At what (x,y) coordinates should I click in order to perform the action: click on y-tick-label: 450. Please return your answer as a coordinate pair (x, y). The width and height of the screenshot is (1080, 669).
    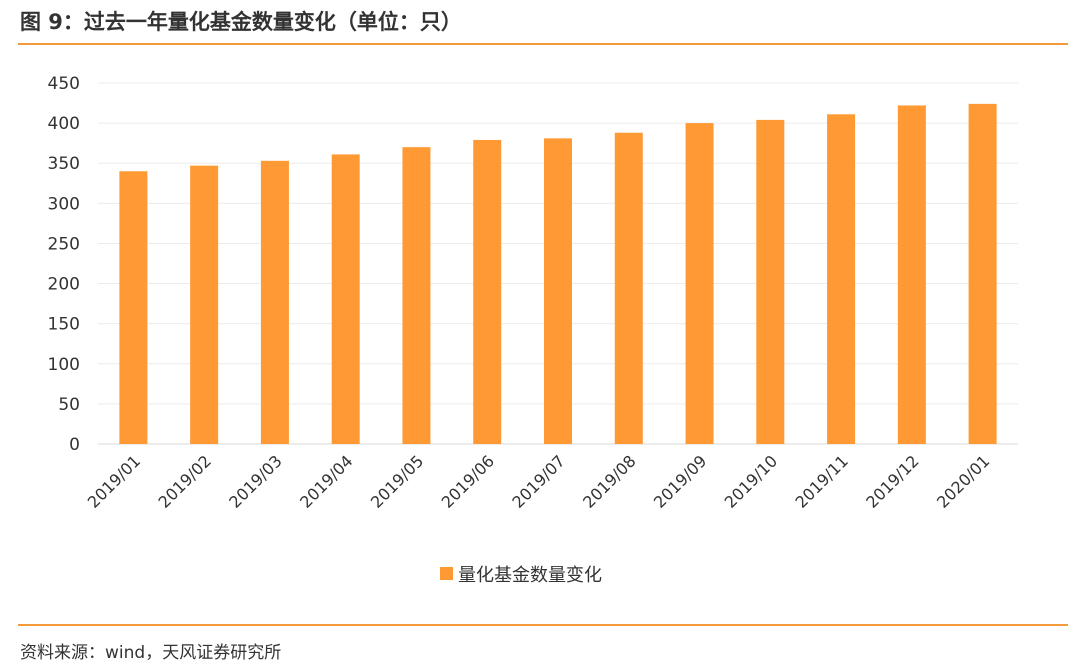
    Looking at the image, I should click on (64, 84).